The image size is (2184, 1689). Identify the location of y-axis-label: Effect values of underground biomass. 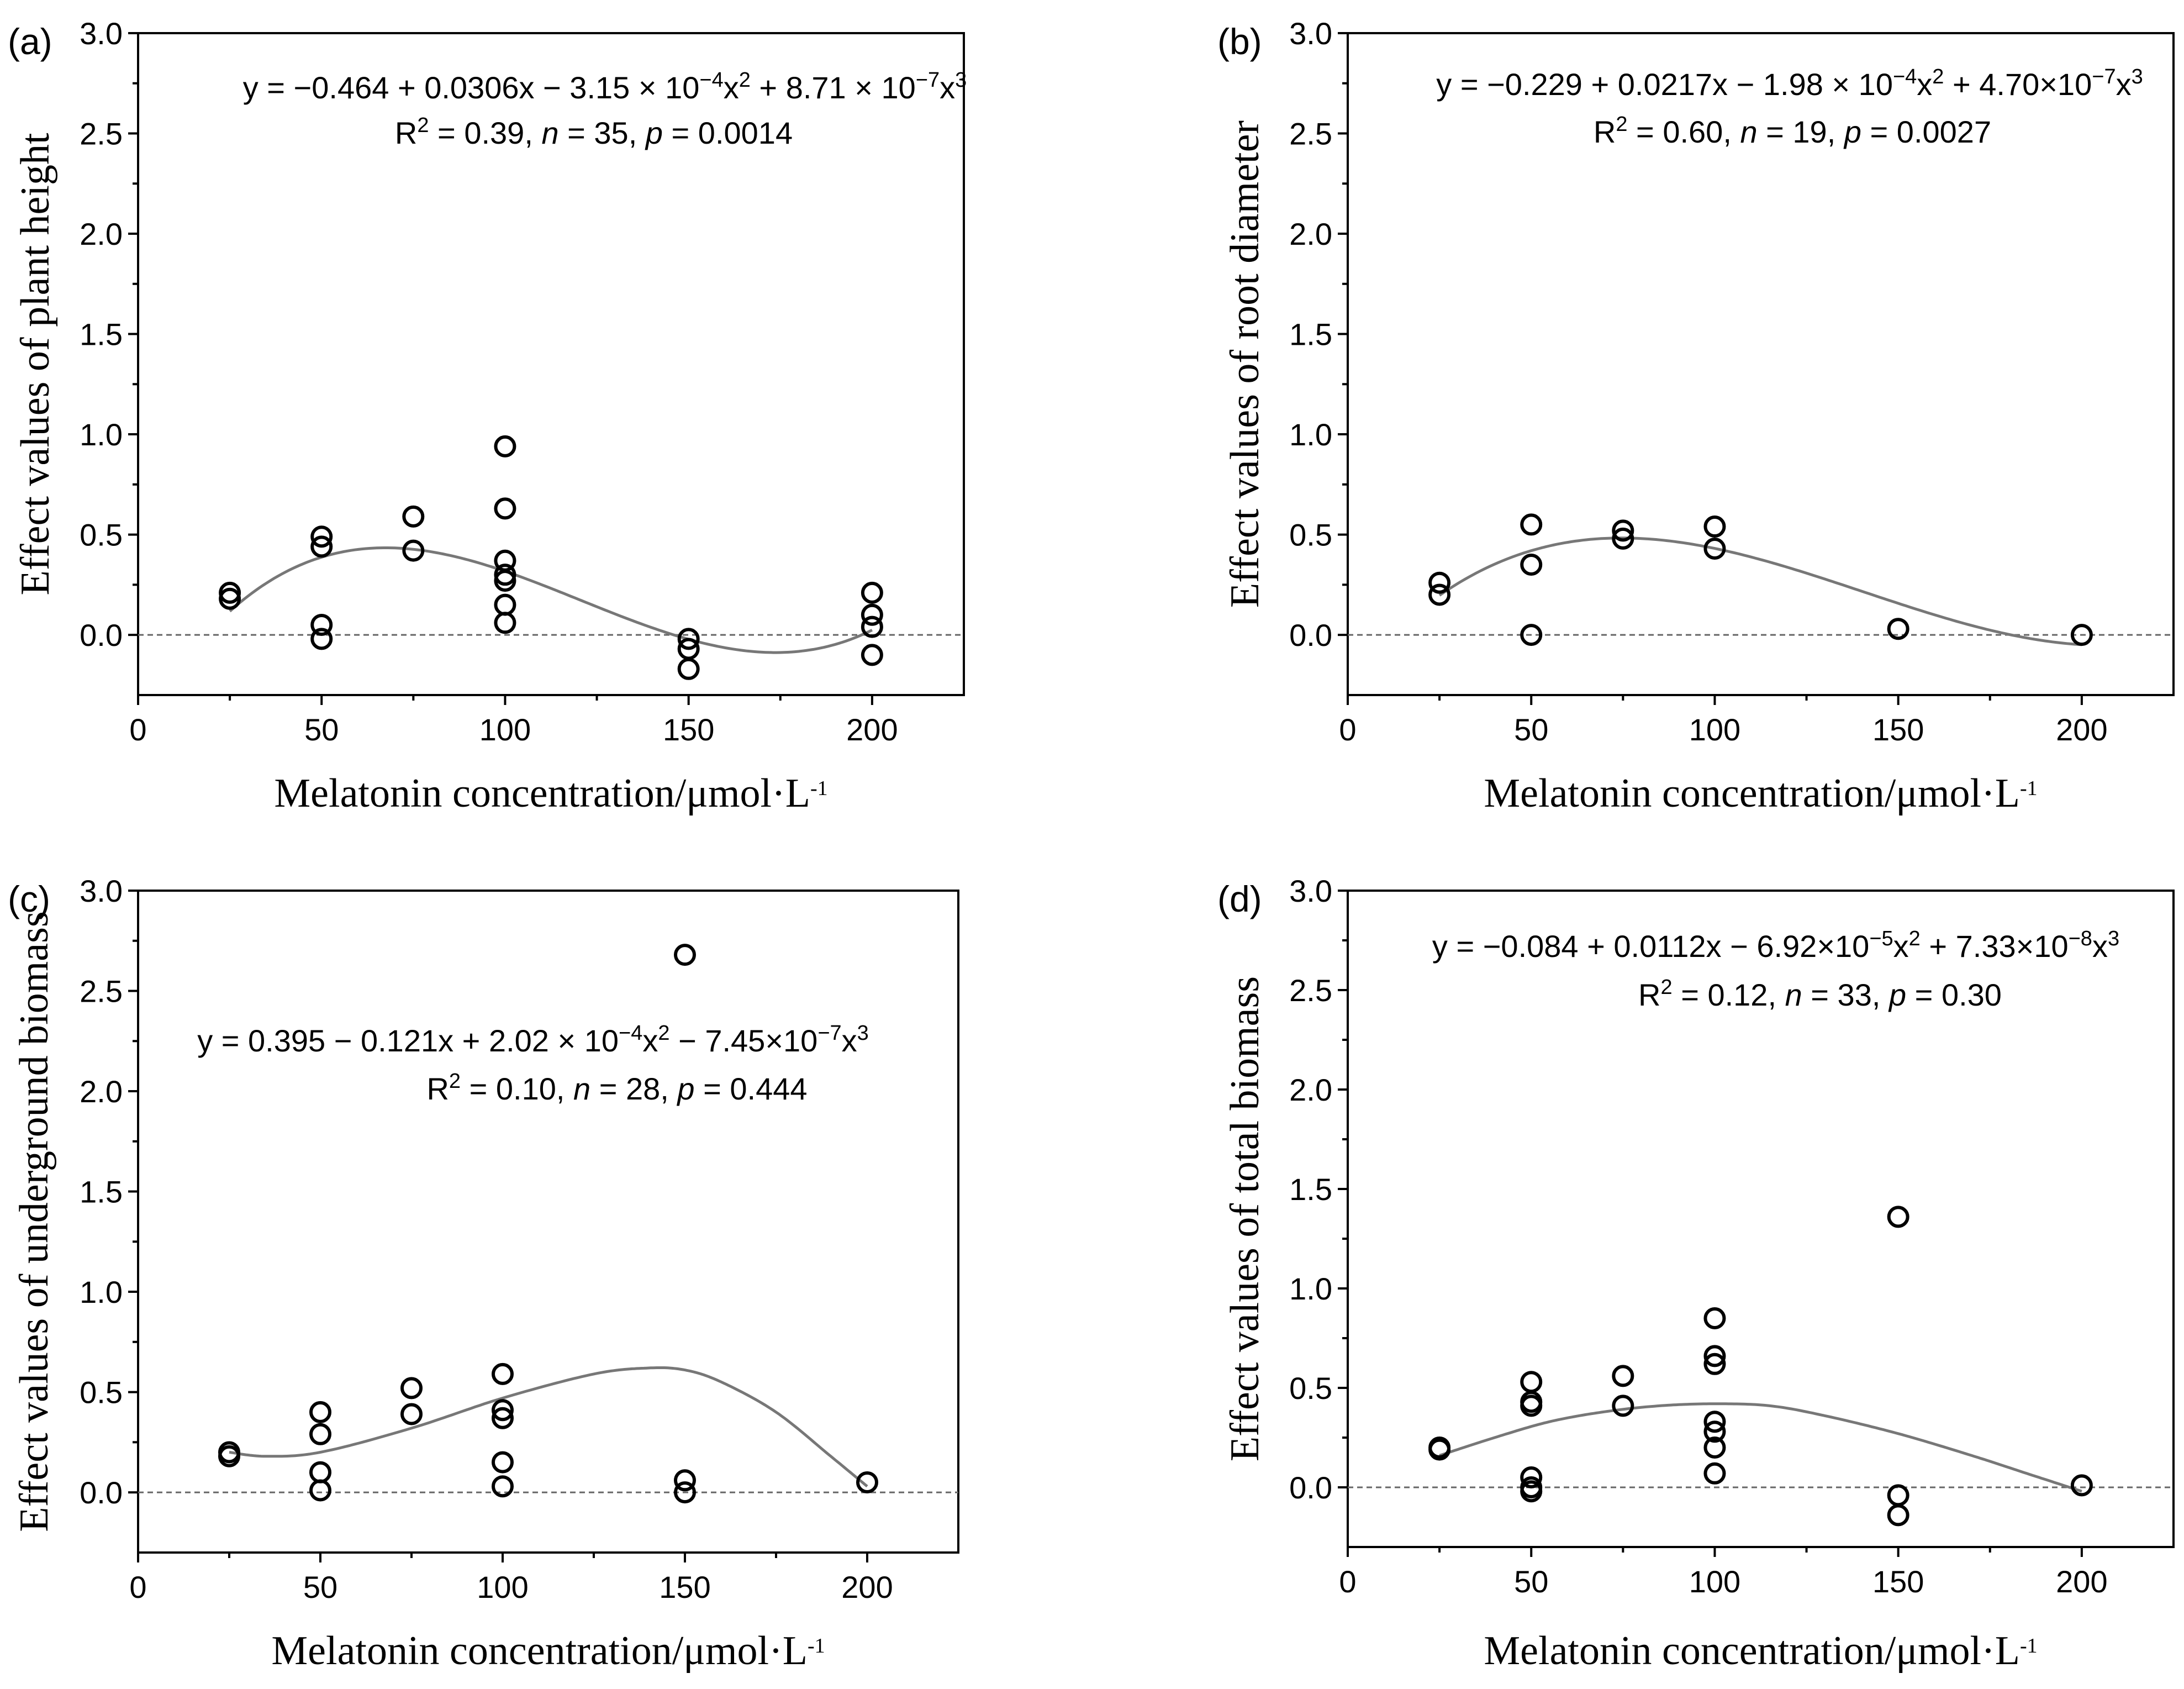
(34, 1221).